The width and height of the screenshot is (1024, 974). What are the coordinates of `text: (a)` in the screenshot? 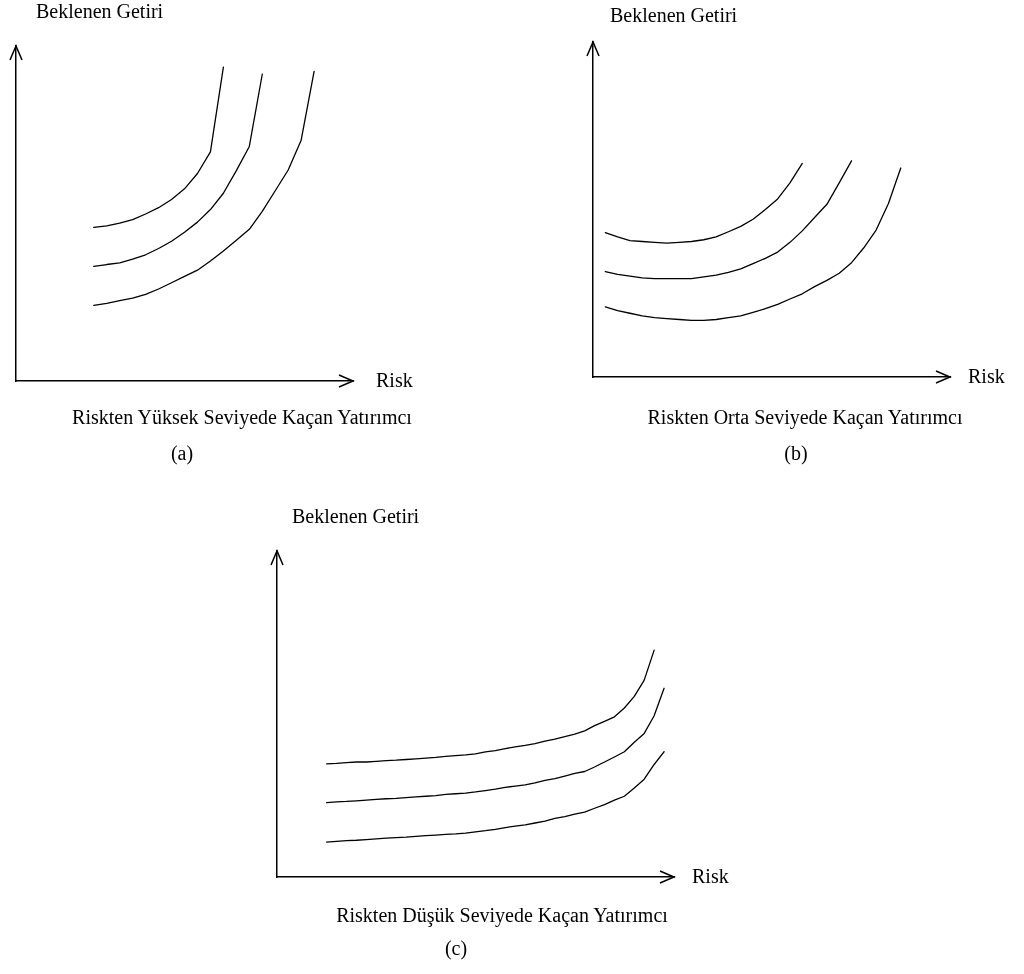 It's located at (182, 453).